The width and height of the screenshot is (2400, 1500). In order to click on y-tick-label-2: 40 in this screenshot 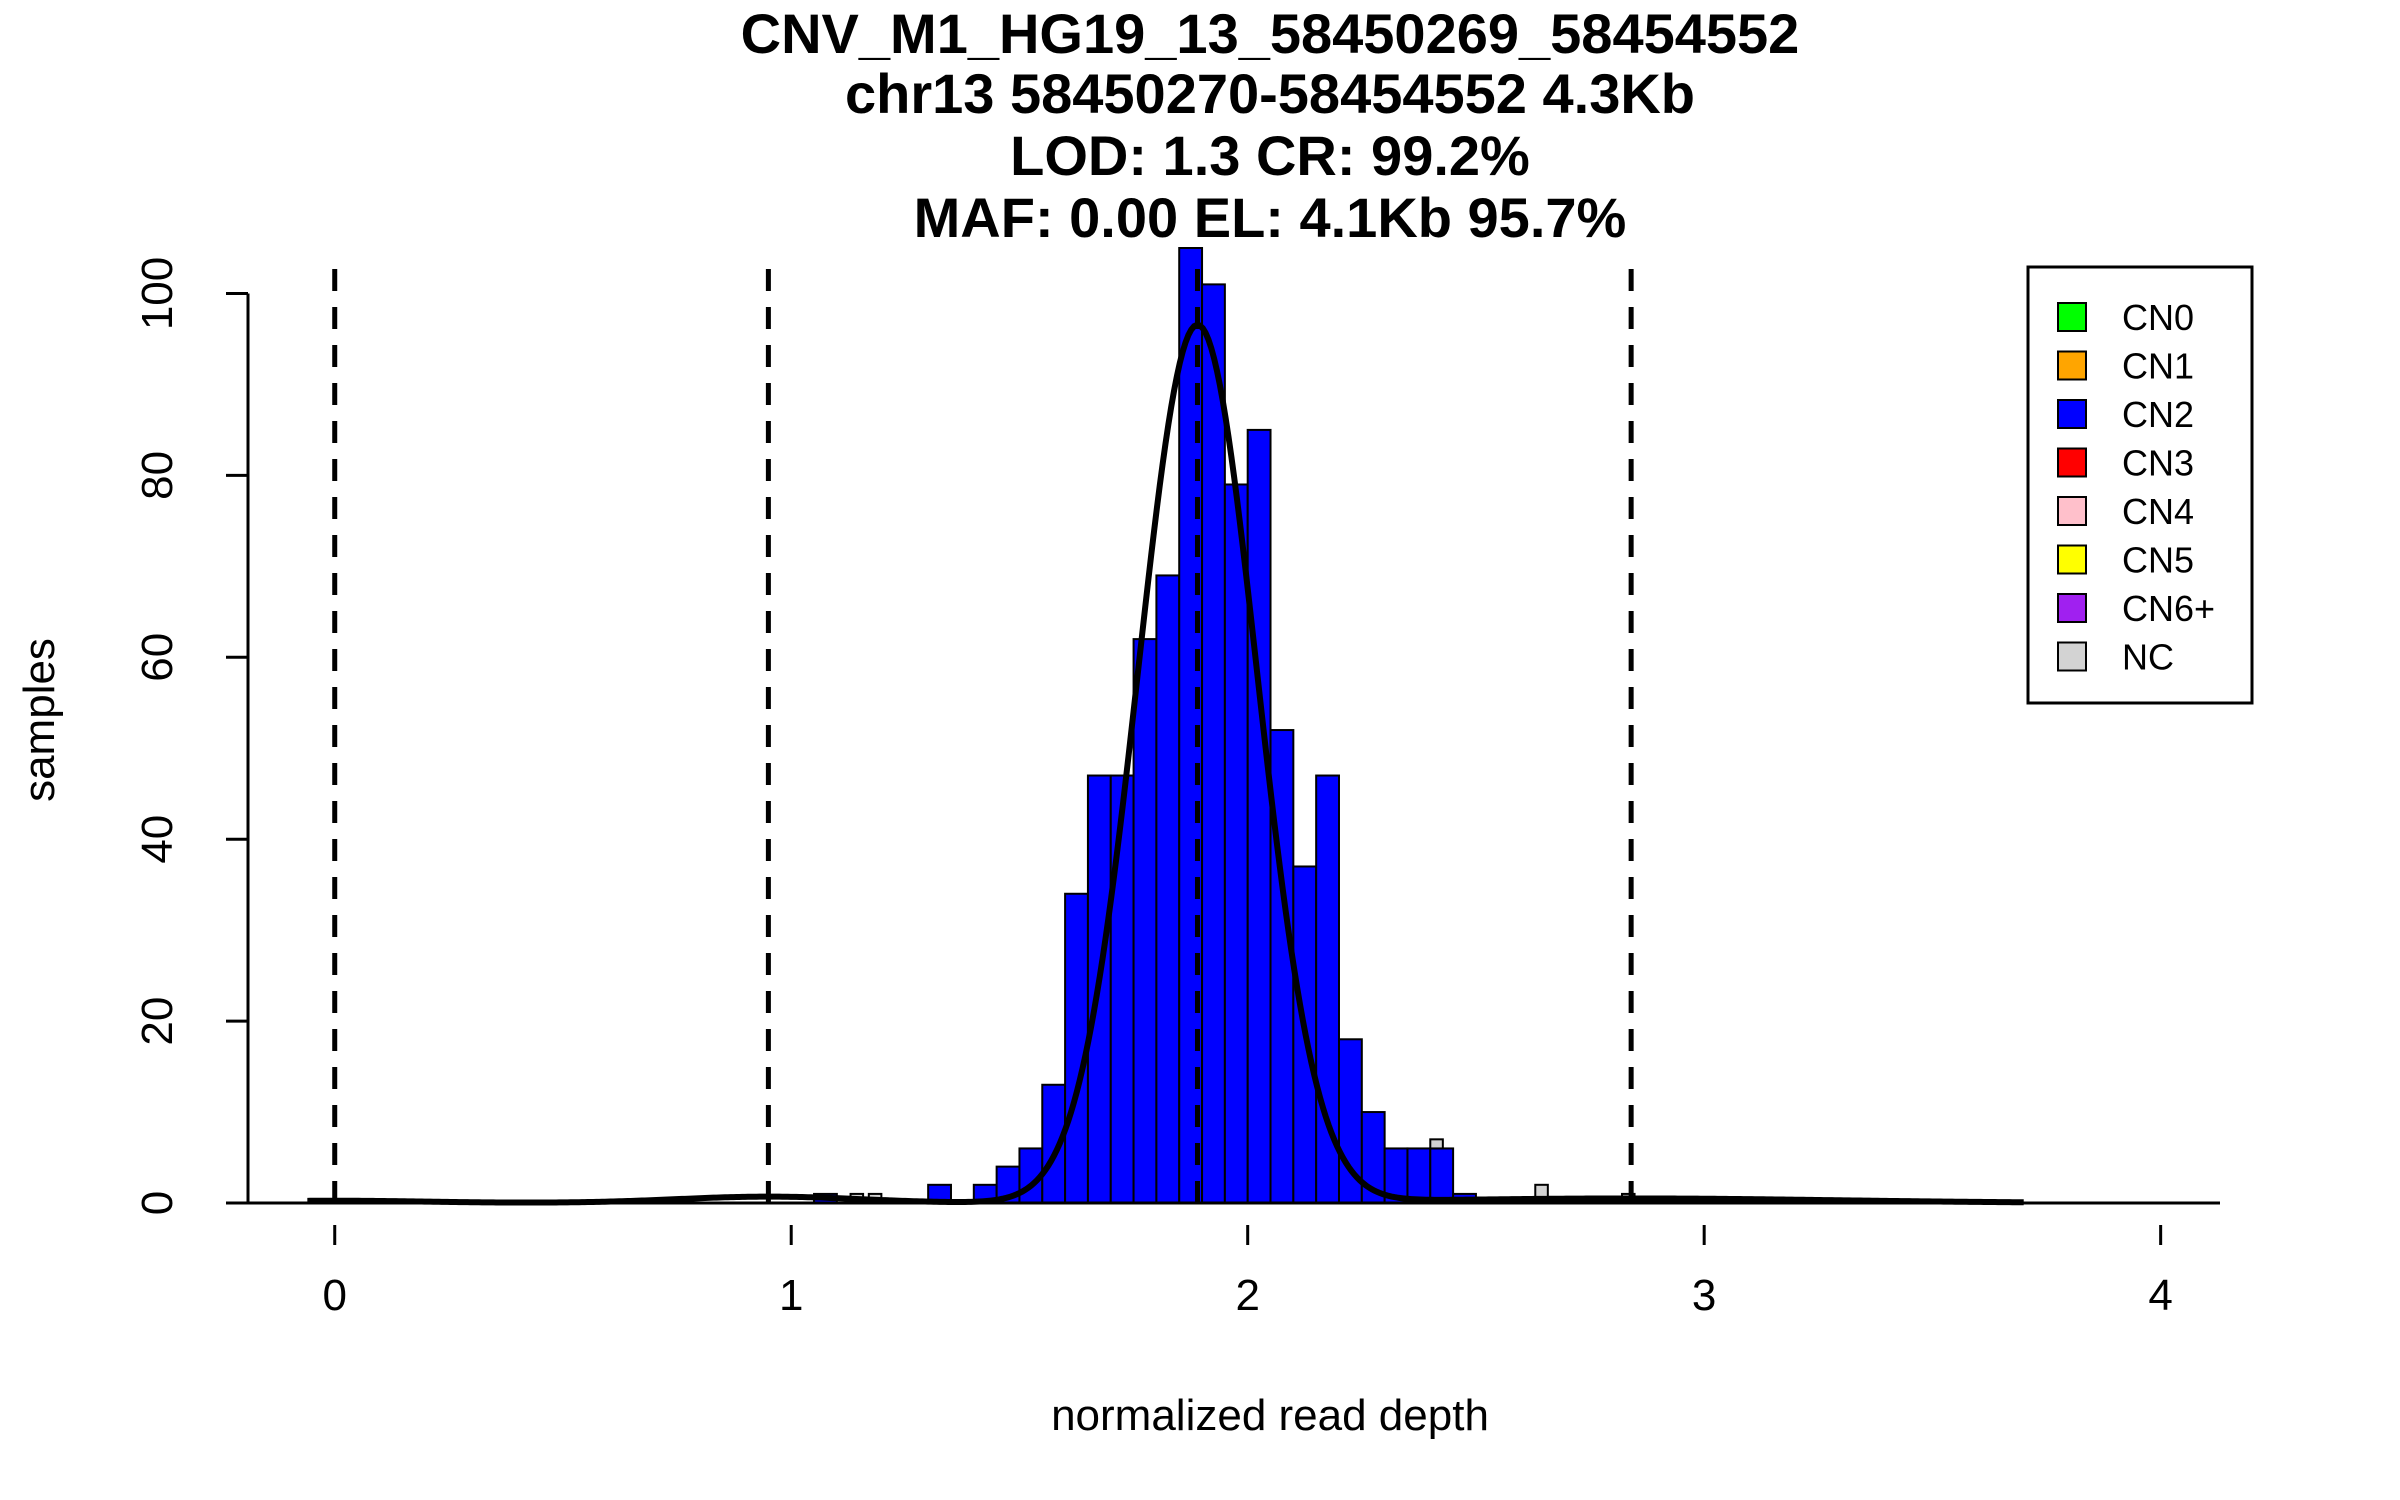, I will do `click(157, 839)`.